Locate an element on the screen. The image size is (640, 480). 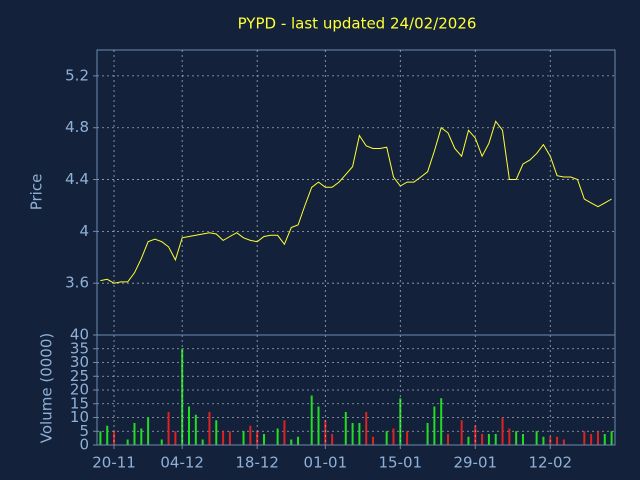
y-tick-label: 35 is located at coordinates (79, 348).